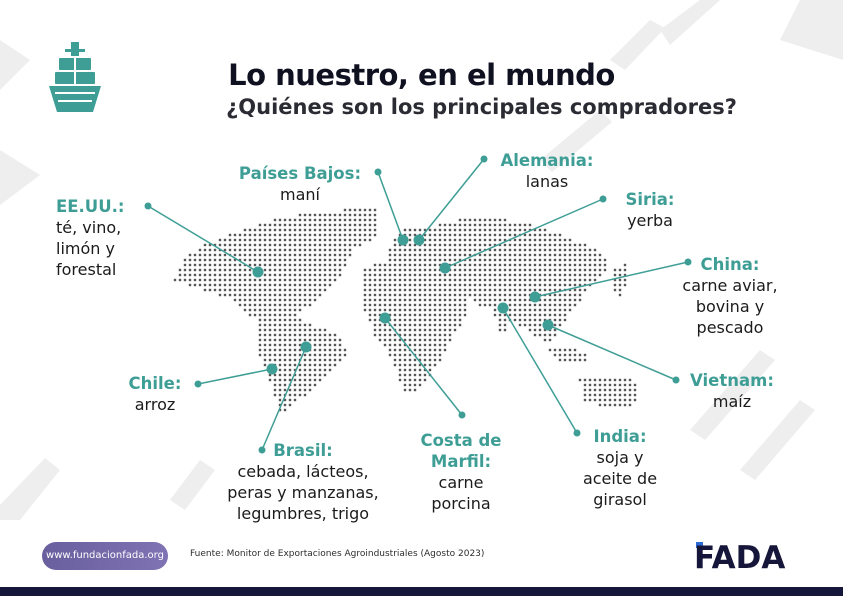  Describe the element at coordinates (105, 556) in the screenshot. I see `website-link: www.fundacionfada.org` at that location.